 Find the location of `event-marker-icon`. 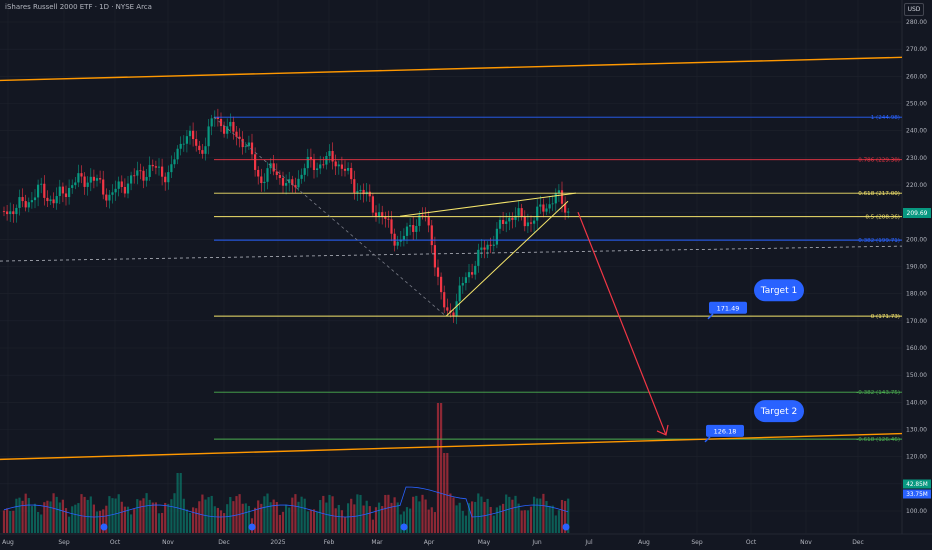

event-marker-icon is located at coordinates (104, 527).